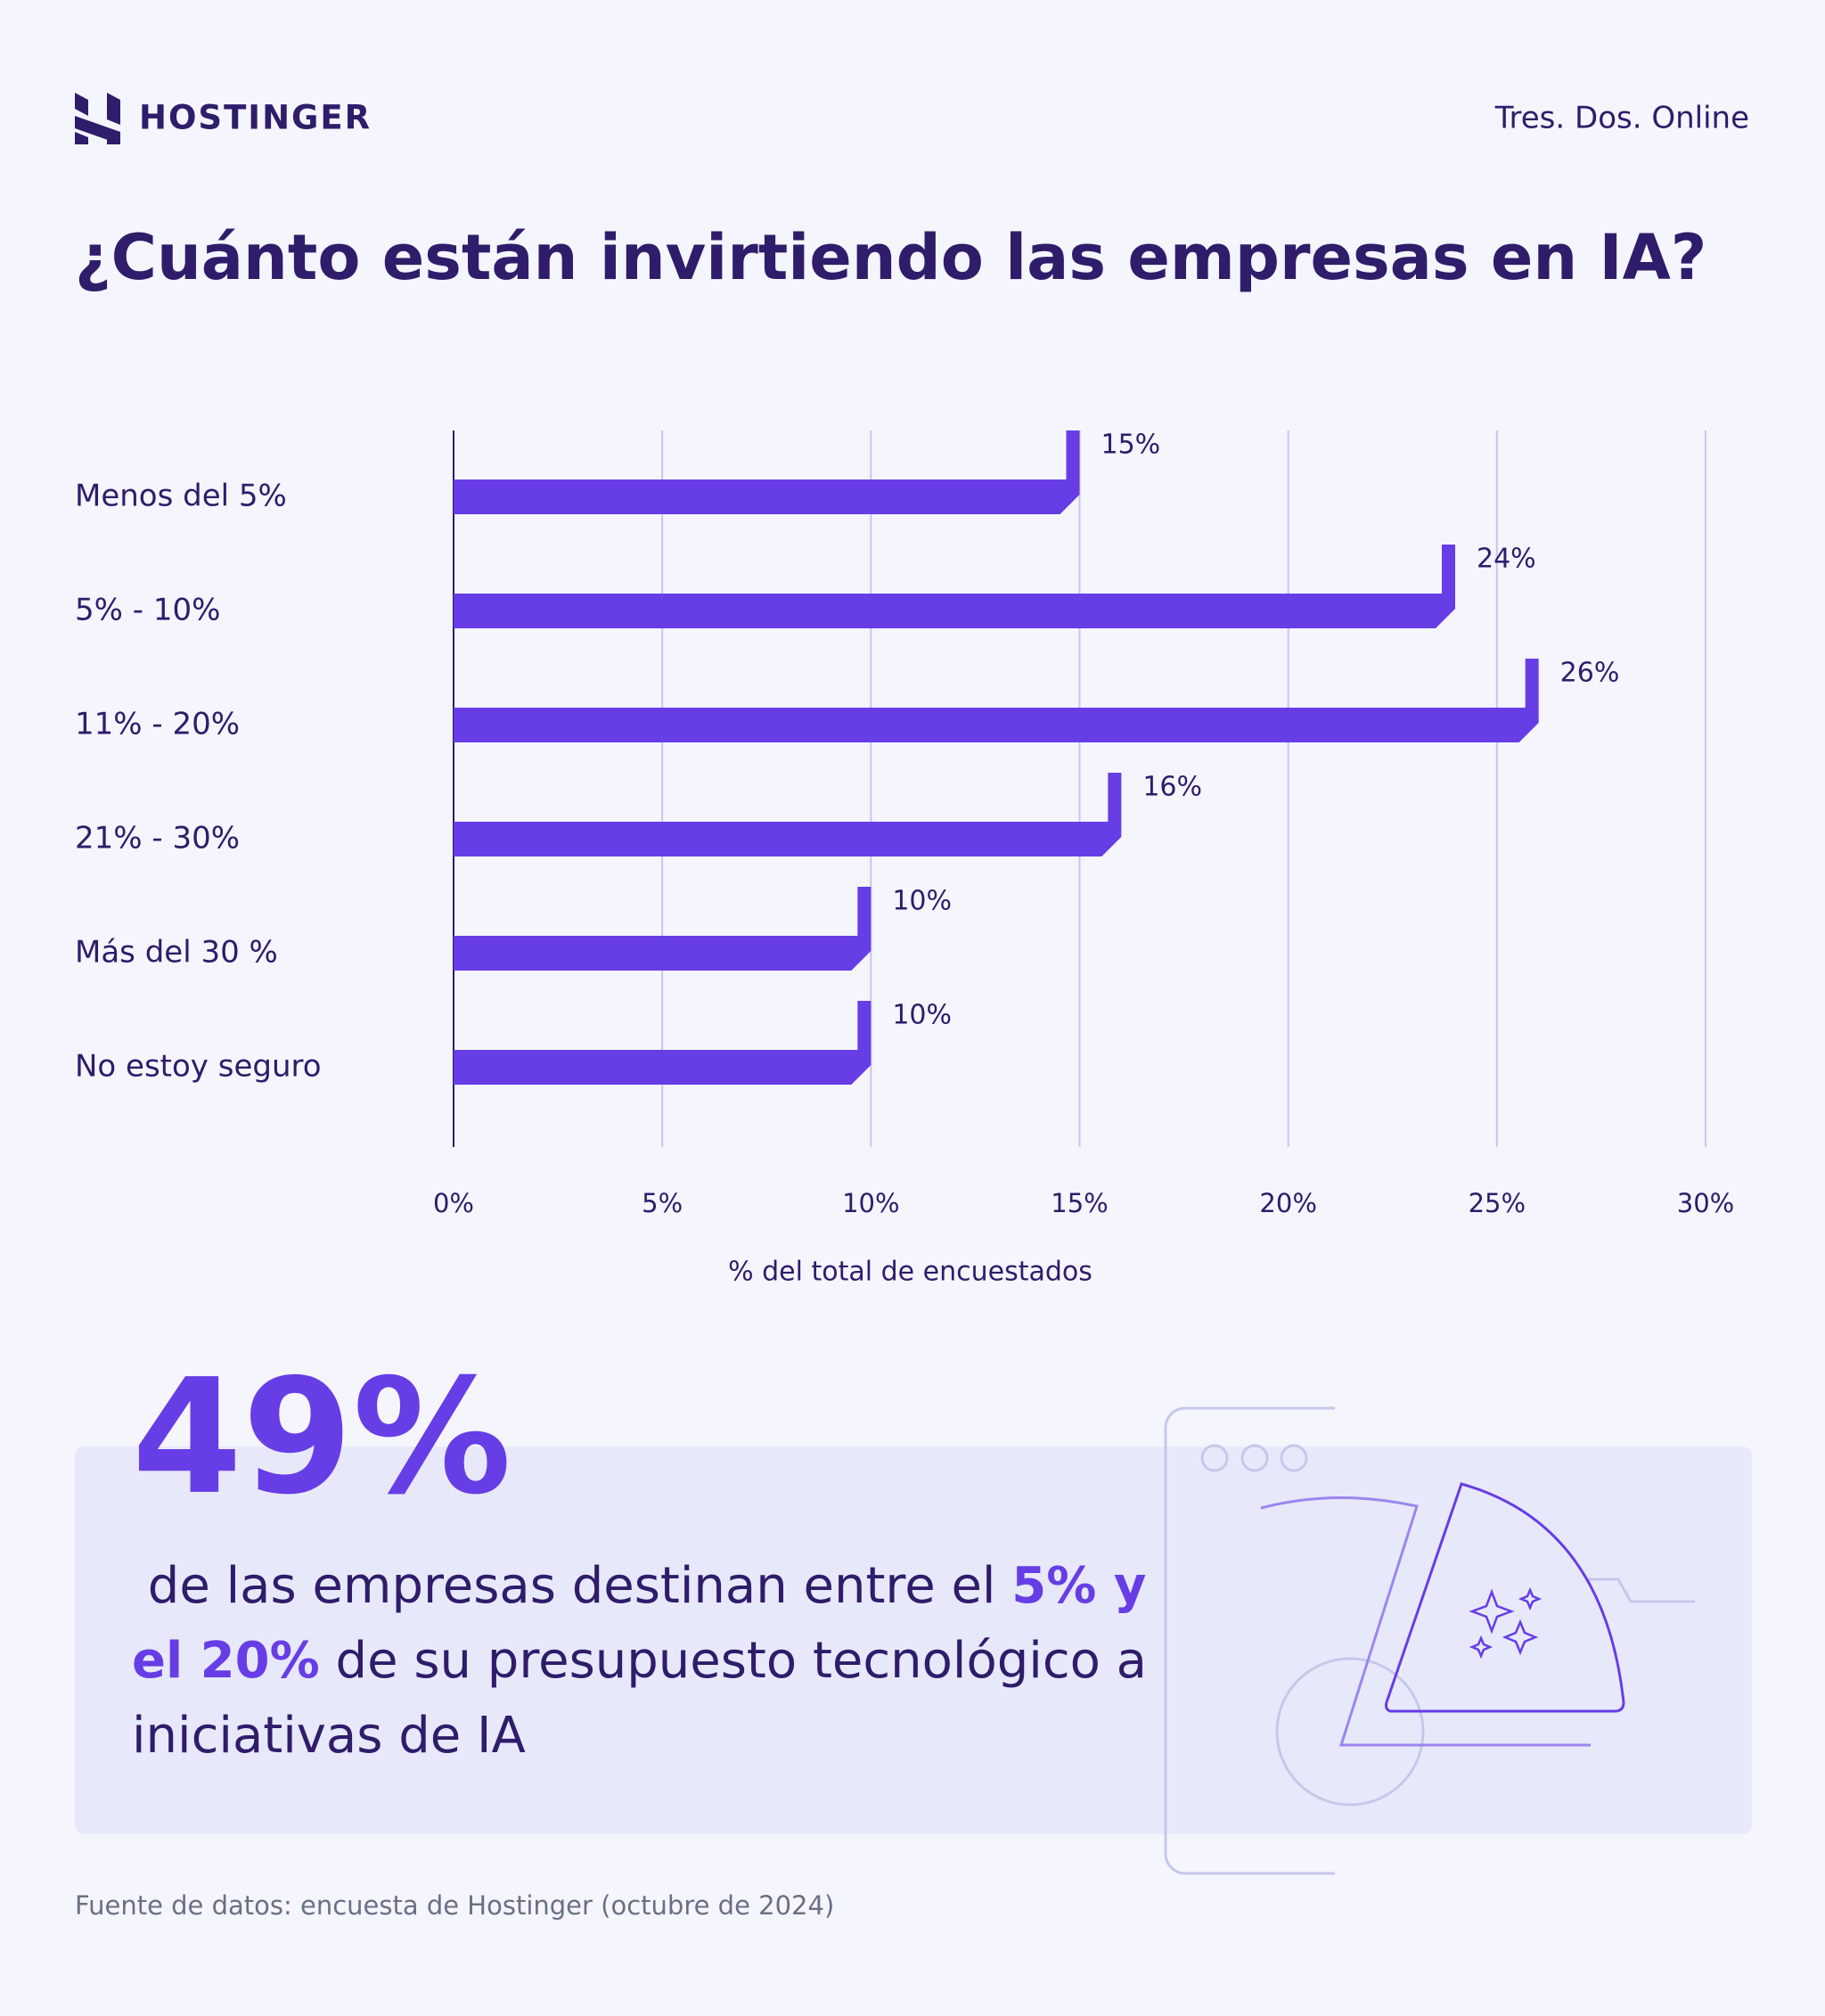 This screenshot has width=1825, height=2016. Describe the element at coordinates (870, 1203) in the screenshot. I see `x-tick-label: 10%` at that location.